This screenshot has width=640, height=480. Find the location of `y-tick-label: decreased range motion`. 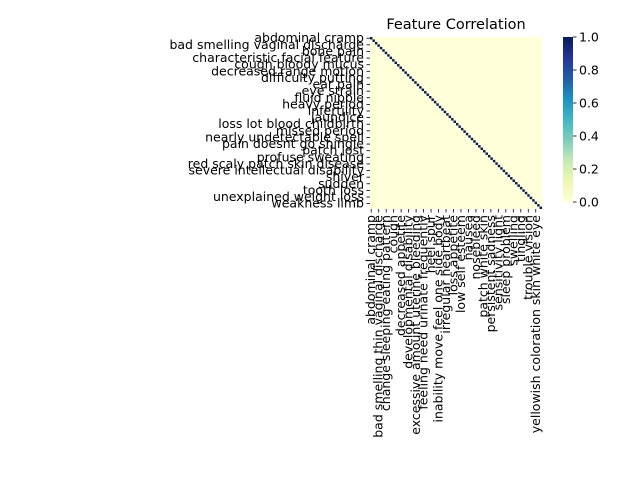

y-tick-label: decreased range motion is located at coordinates (287, 70).